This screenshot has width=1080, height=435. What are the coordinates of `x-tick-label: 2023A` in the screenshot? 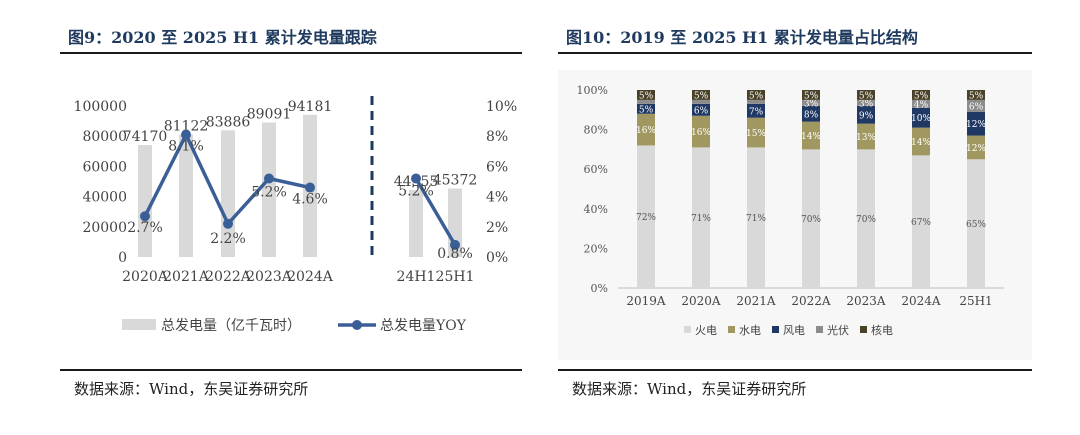 It's located at (269, 277).